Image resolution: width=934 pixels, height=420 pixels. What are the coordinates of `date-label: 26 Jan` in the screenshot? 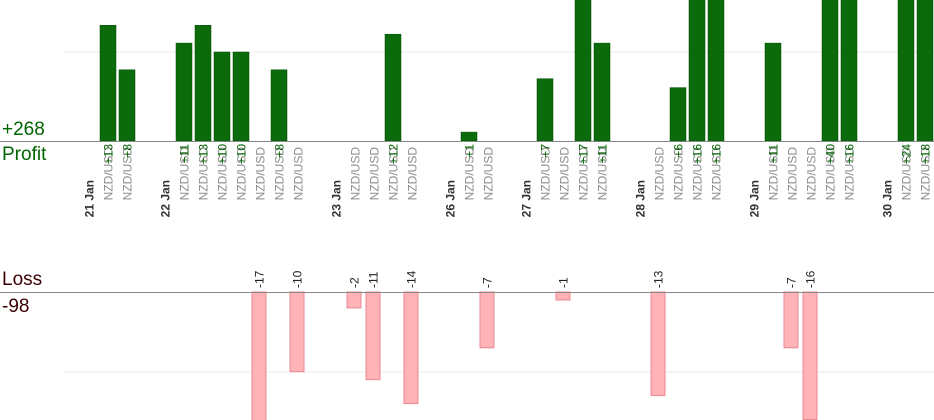 It's located at (450, 198).